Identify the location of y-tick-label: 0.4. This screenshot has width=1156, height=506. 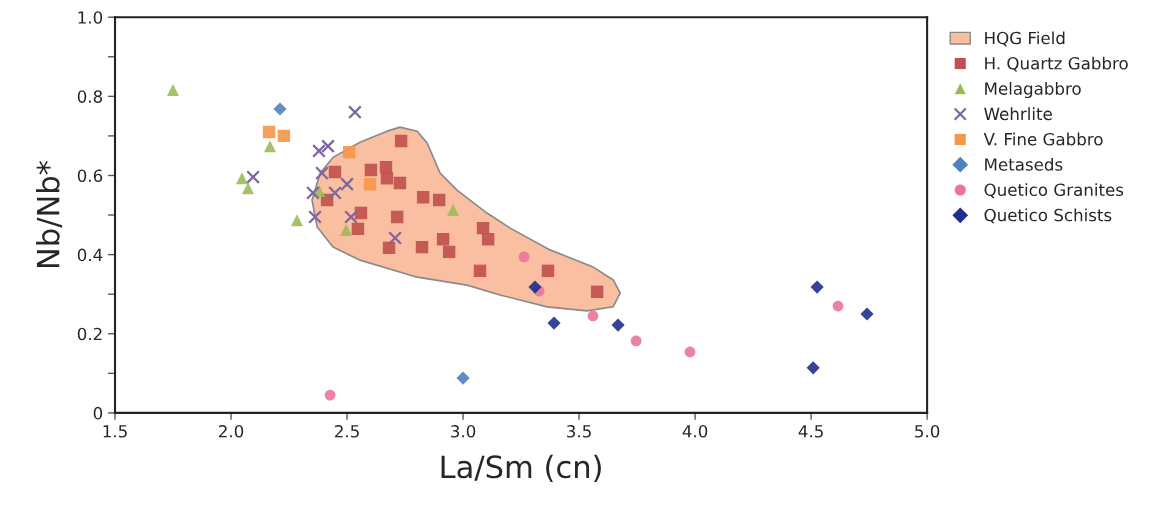
(90, 255).